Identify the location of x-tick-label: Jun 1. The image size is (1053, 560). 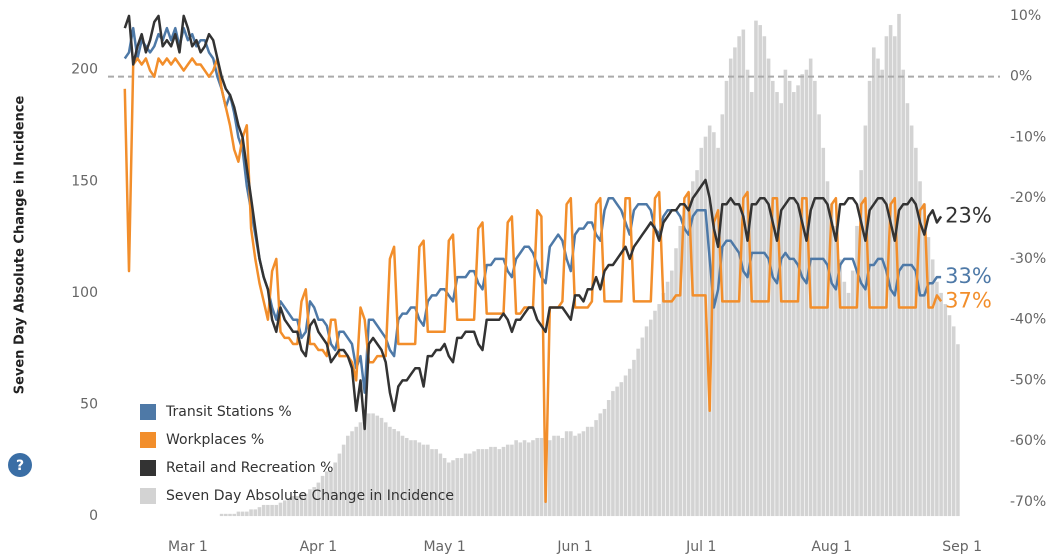
(574, 547).